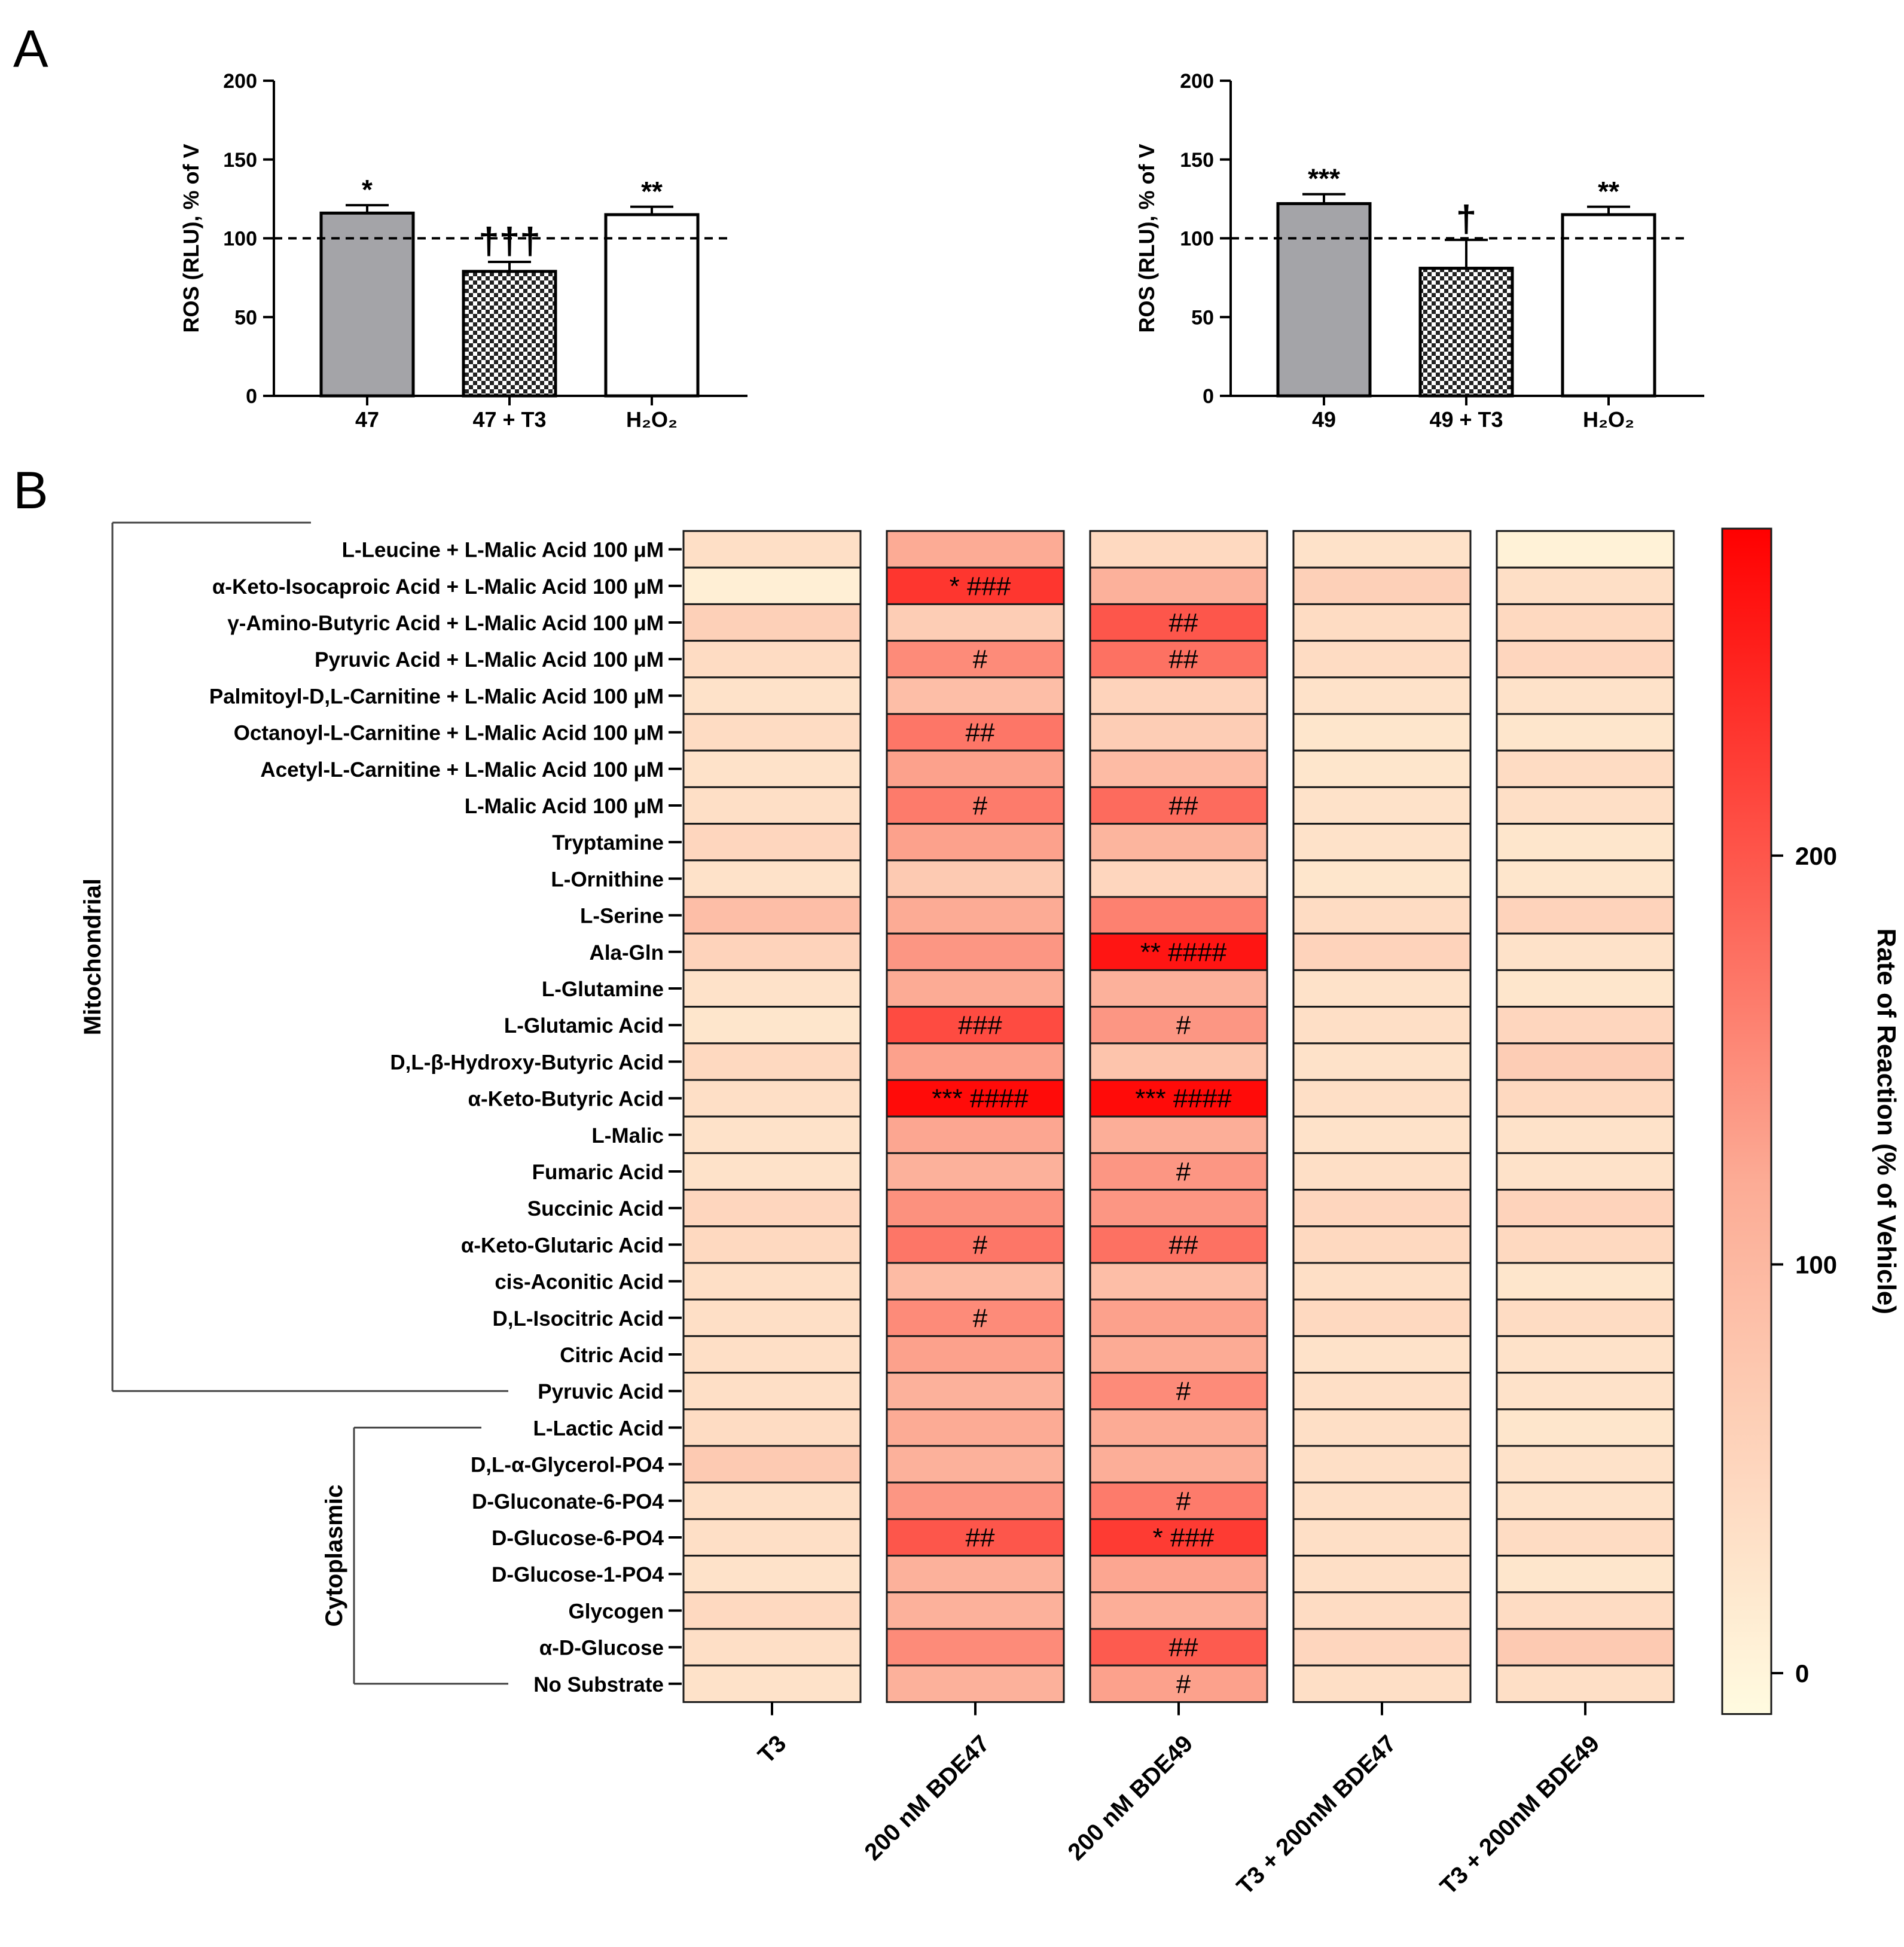 This screenshot has width=1904, height=1947. I want to click on y-tick-label: 200, so click(1197, 81).